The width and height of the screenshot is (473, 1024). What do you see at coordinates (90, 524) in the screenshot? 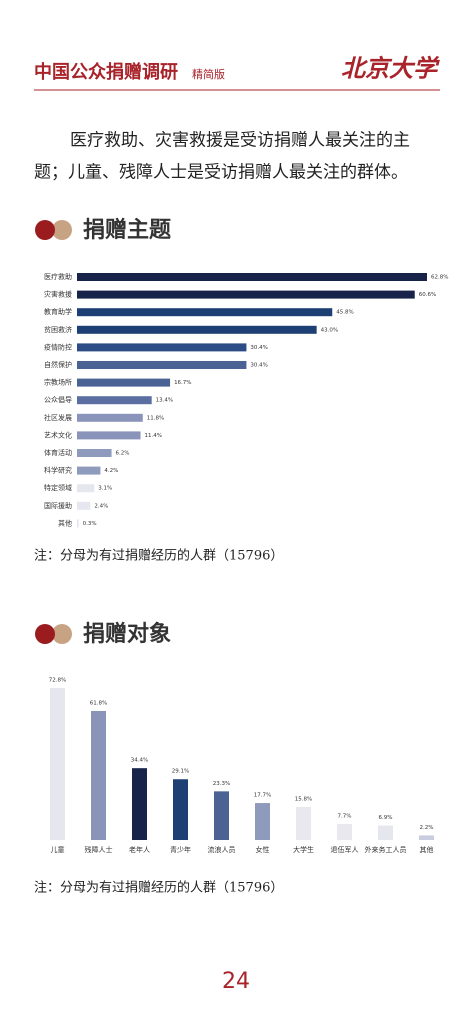
I see `value-label: 0.3%` at bounding box center [90, 524].